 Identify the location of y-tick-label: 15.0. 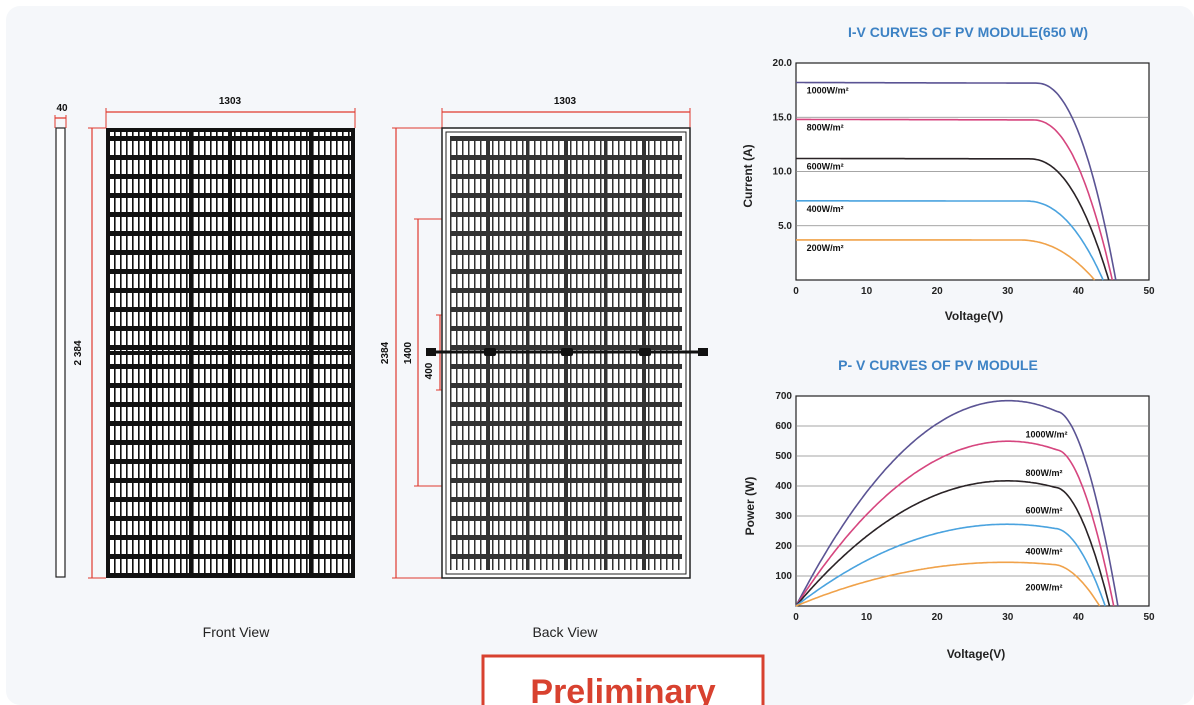
(783, 117).